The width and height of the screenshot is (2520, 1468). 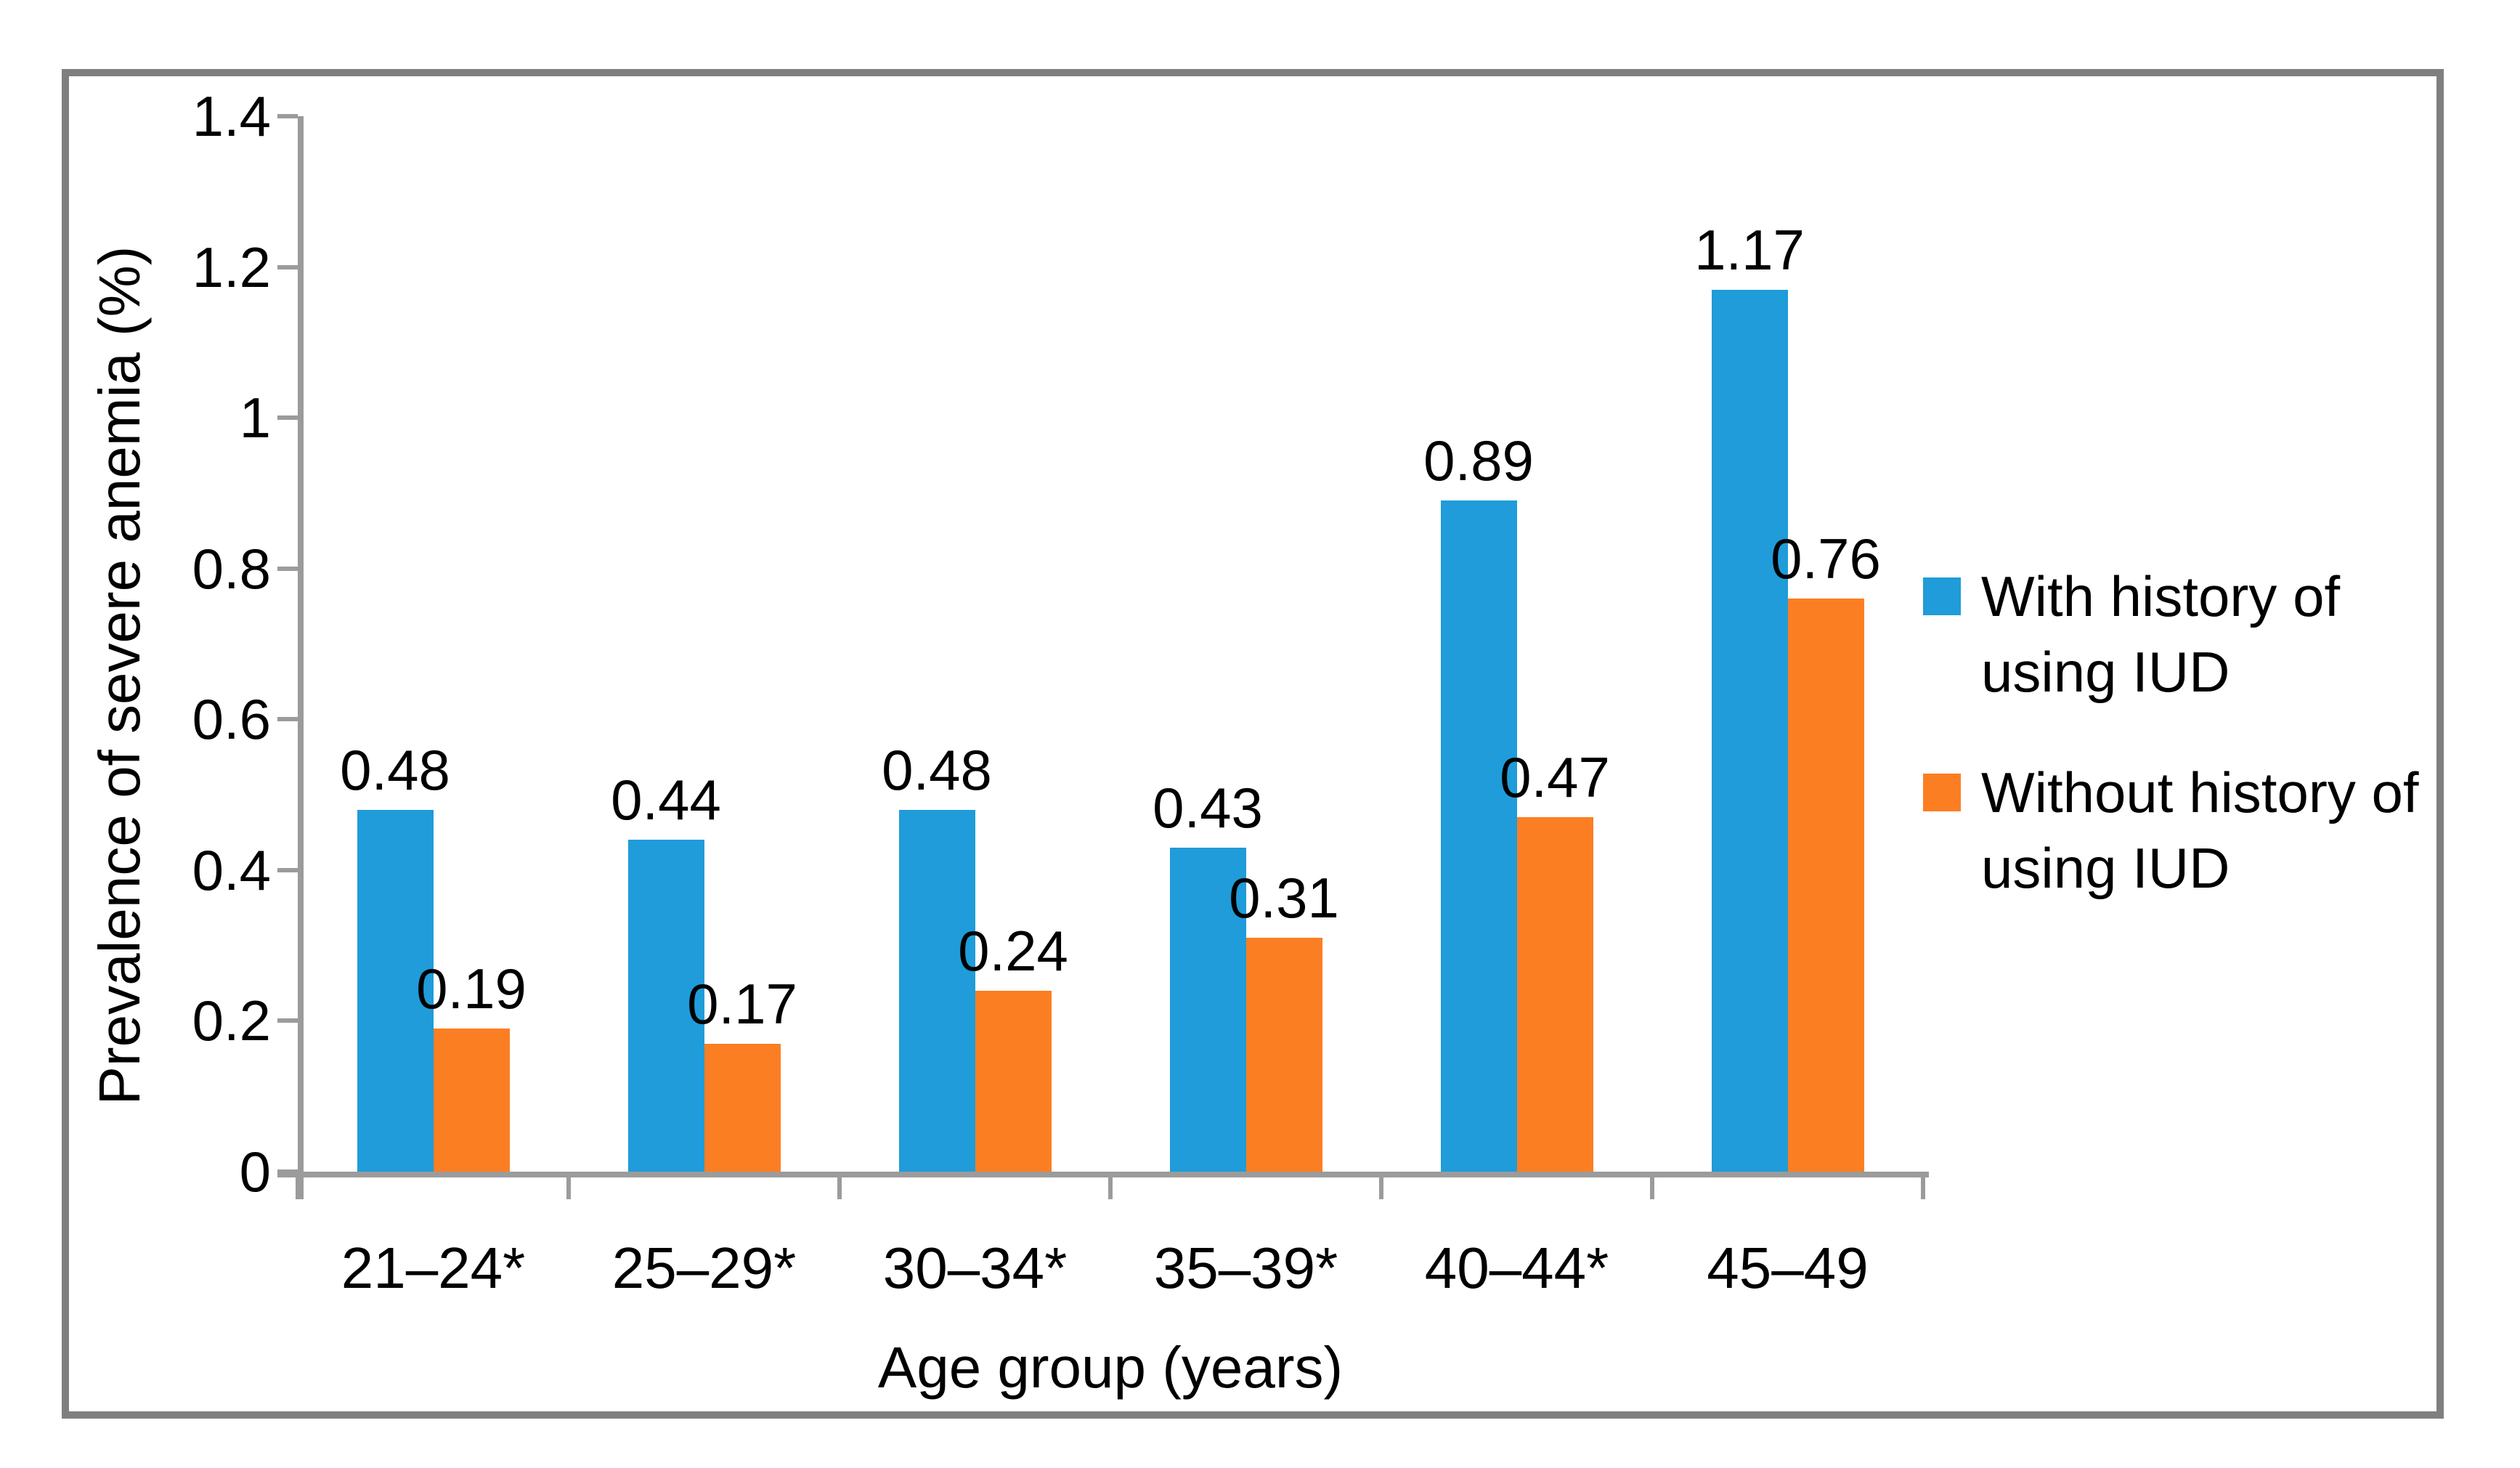 I want to click on bar-value-label: 0.89, so click(x=1478, y=461).